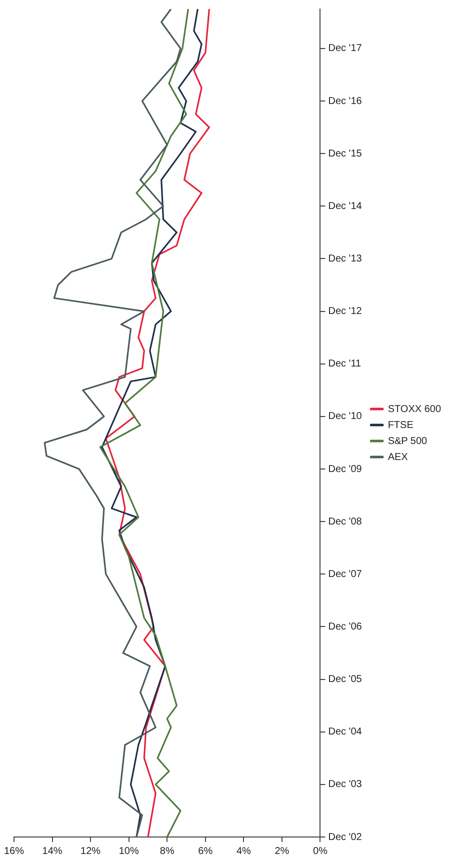 The height and width of the screenshot is (864, 457). Describe the element at coordinates (345, 784) in the screenshot. I see `y-tick-label: Dec '03` at that location.